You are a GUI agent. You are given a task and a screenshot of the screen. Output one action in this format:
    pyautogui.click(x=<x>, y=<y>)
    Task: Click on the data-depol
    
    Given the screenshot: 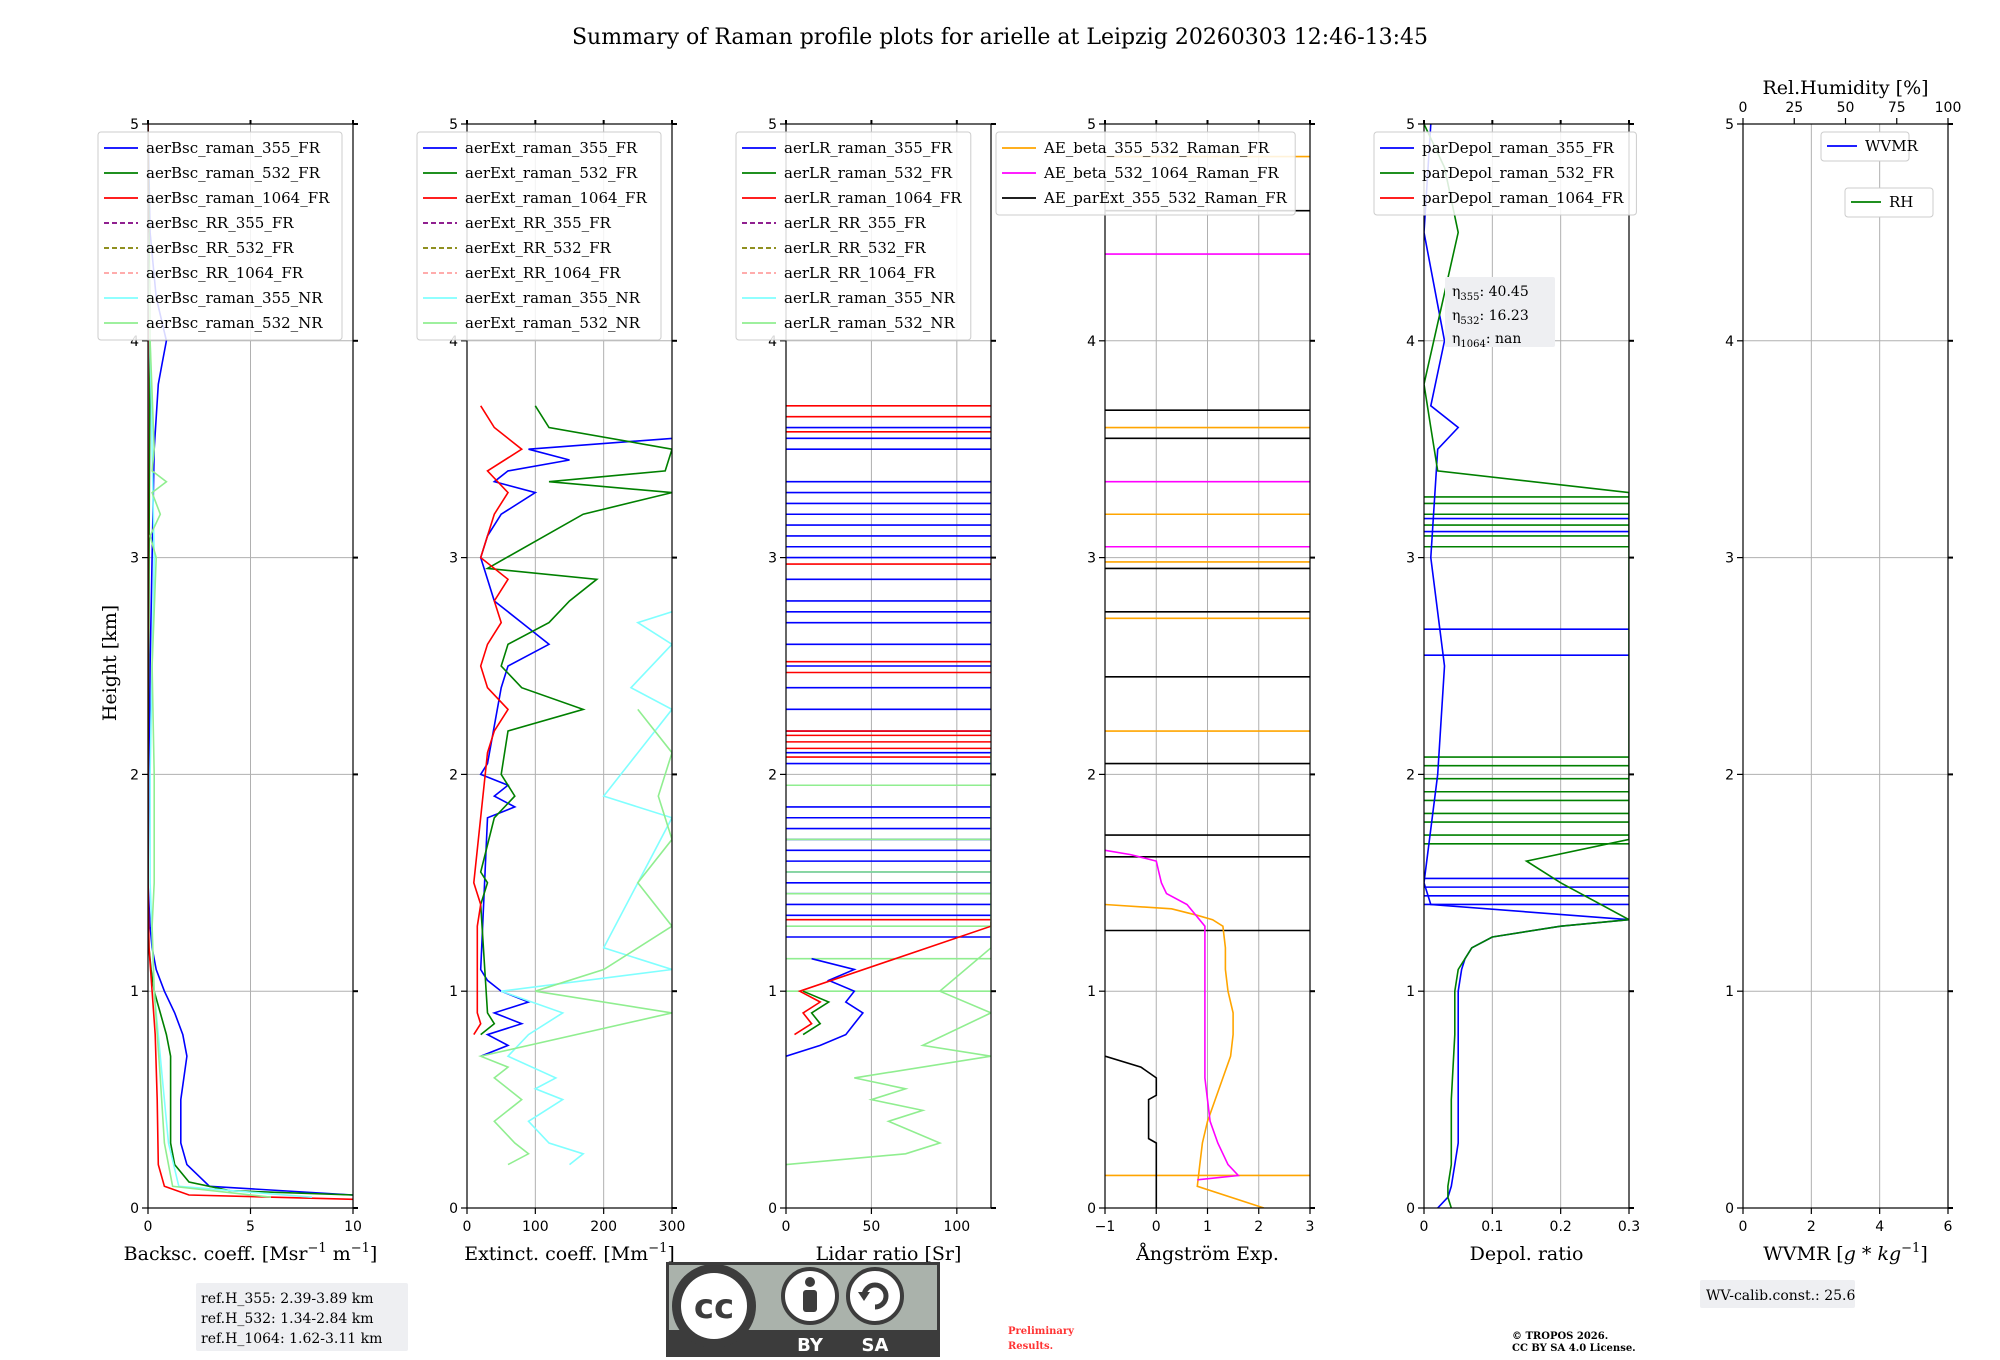 What is the action you would take?
    pyautogui.click(x=1526, y=666)
    